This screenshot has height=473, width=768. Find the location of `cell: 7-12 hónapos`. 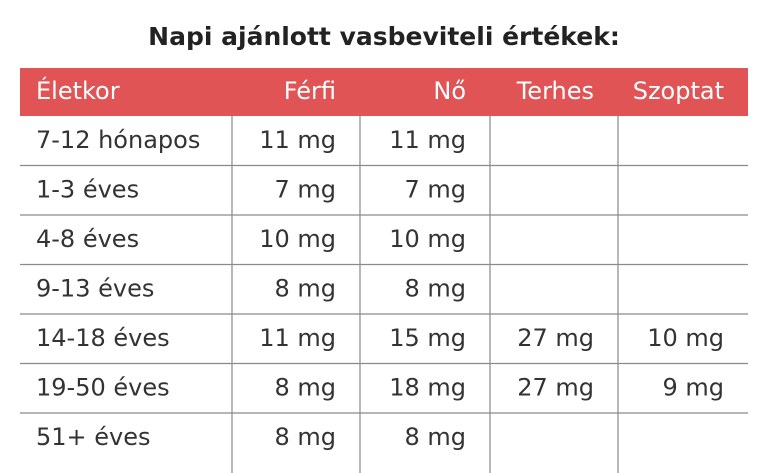

cell: 7-12 hónapos is located at coordinates (118, 140).